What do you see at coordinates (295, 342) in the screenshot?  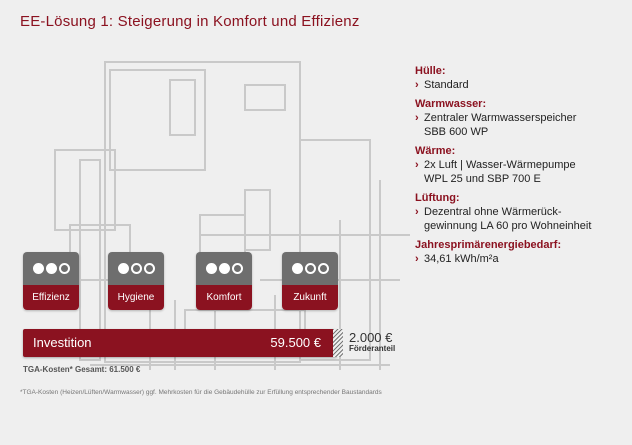 I see `investment-value: 59.500 €` at bounding box center [295, 342].